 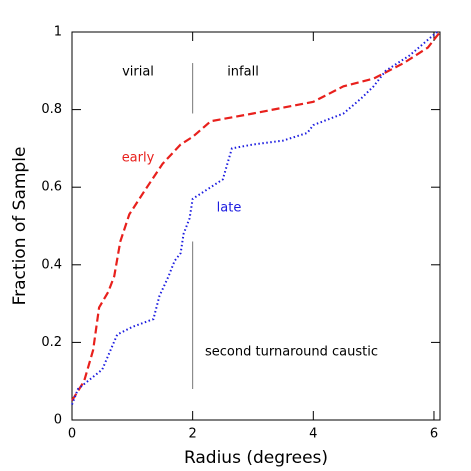 I want to click on y-axis-label: Fraction of Sample, so click(x=20, y=226).